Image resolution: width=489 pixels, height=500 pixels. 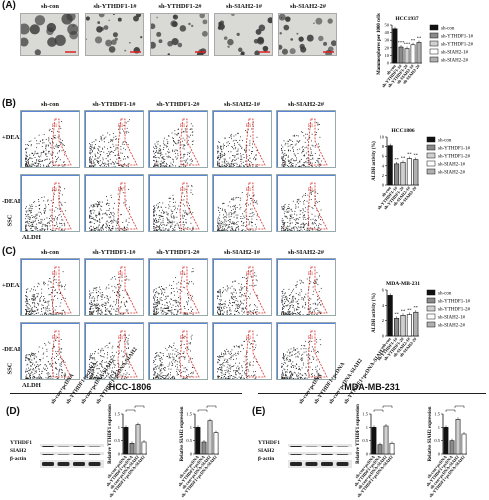 I want to click on y-axis-label: ALDH activity (%), so click(x=374, y=313).